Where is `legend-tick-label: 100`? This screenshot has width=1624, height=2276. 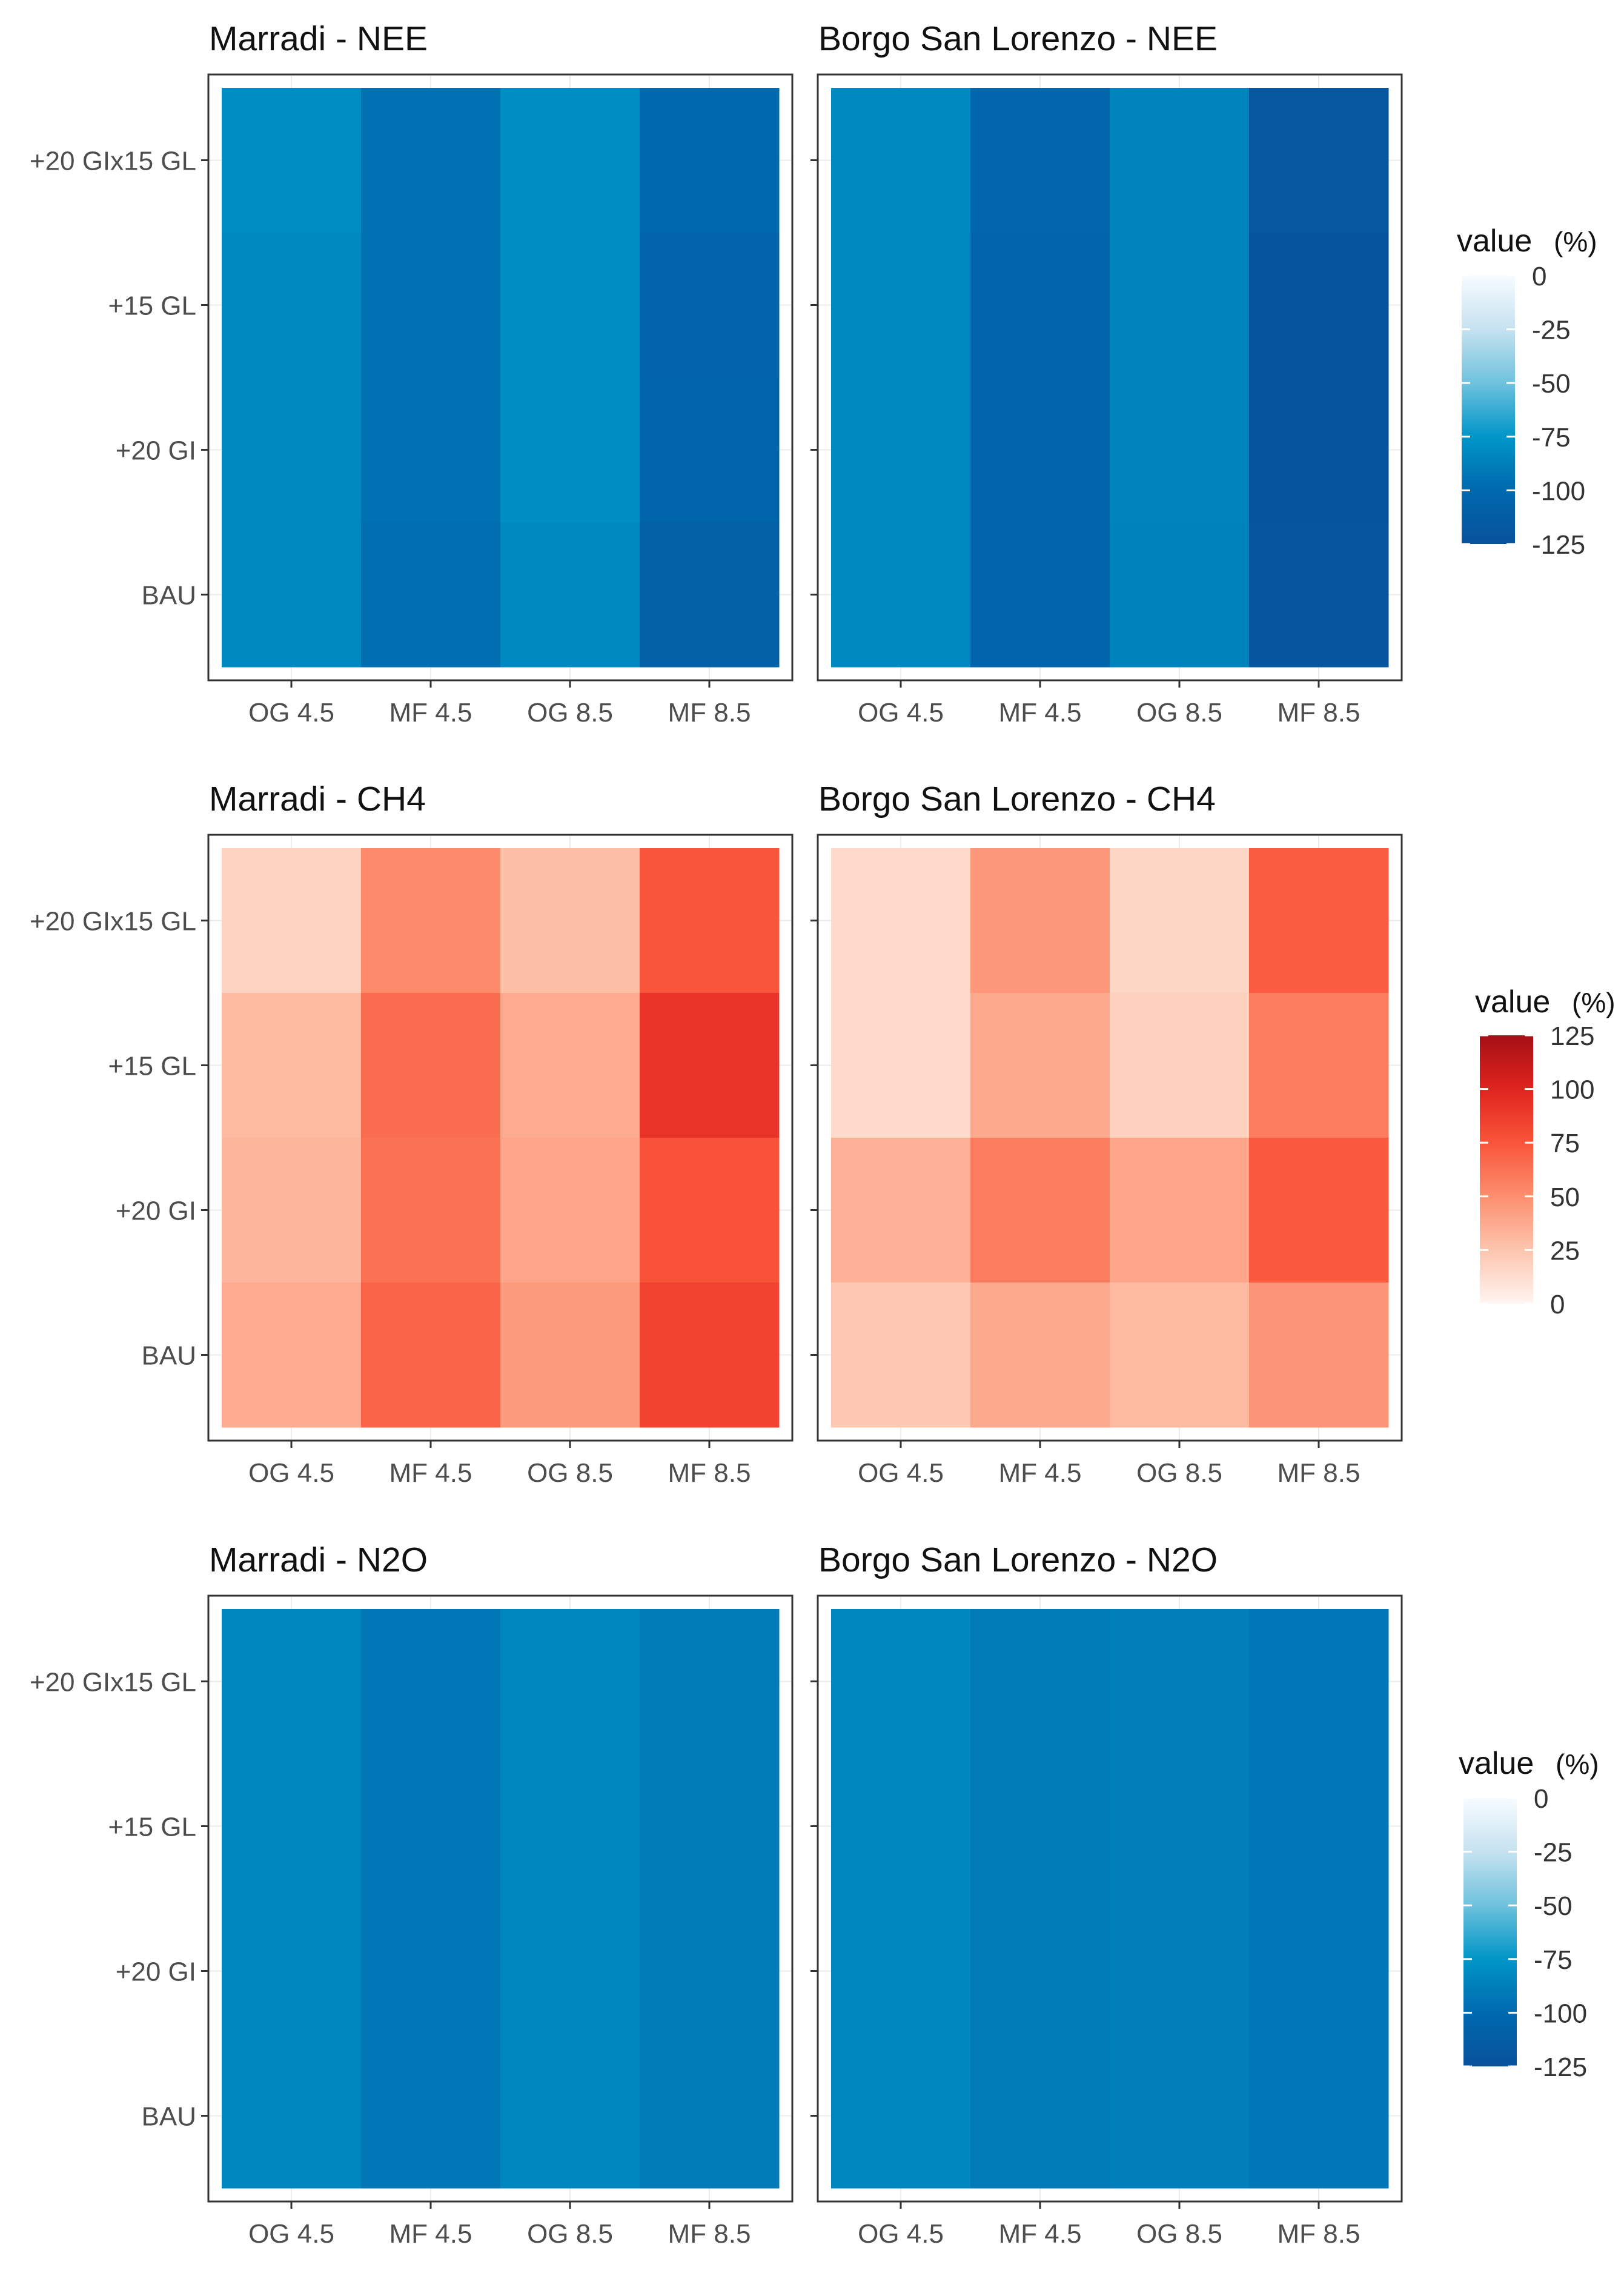
legend-tick-label: 100 is located at coordinates (1572, 1090).